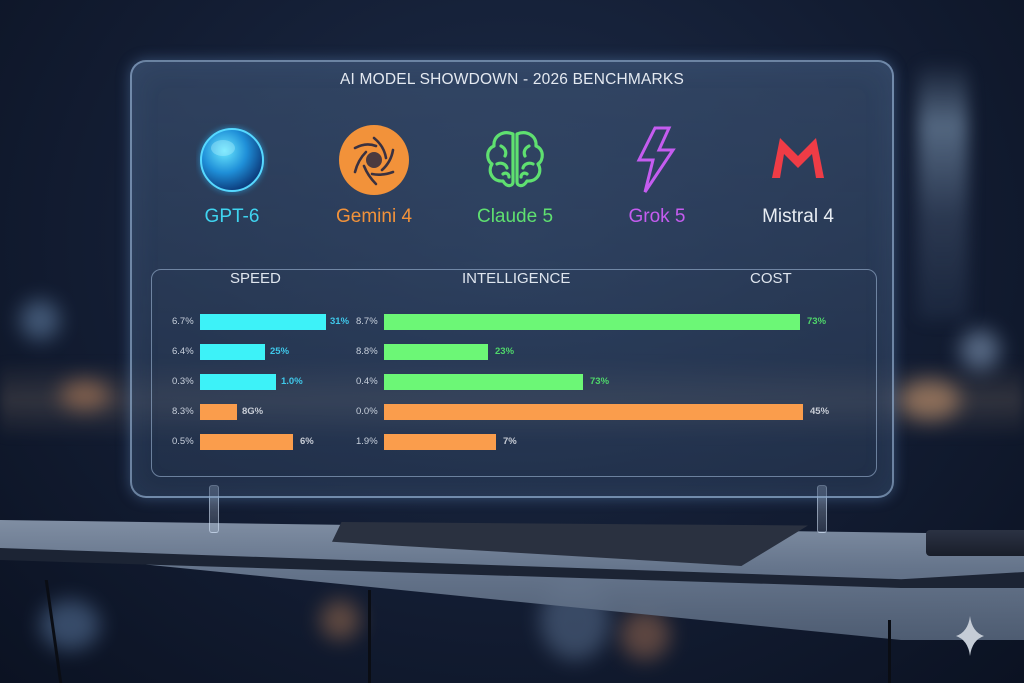 This screenshot has height=683, width=1024. What do you see at coordinates (512, 79) in the screenshot?
I see `panel-title: AI MODEL SHOWDOWN - 2026 BENCHMARKS` at bounding box center [512, 79].